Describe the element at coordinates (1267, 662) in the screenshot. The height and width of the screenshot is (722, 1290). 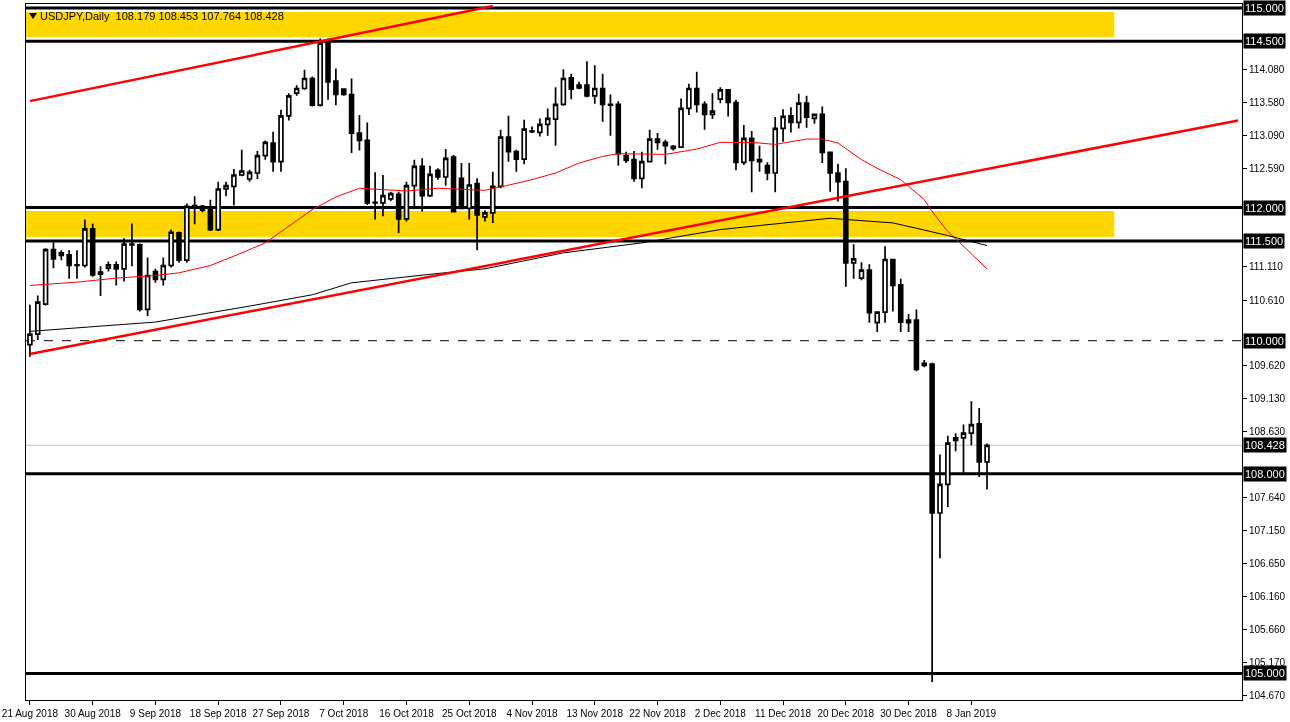
I see `y-tick-label: 105.170` at that location.